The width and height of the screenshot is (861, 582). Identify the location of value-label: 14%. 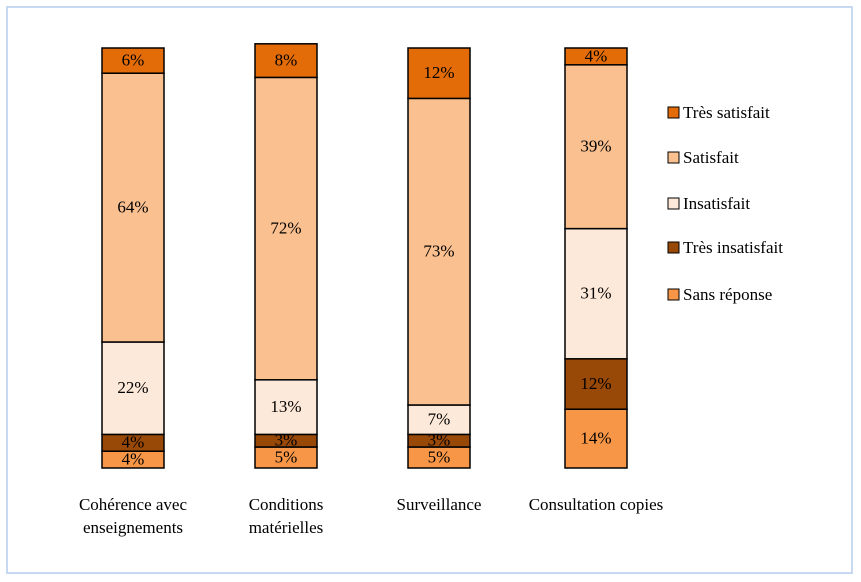
(595, 438).